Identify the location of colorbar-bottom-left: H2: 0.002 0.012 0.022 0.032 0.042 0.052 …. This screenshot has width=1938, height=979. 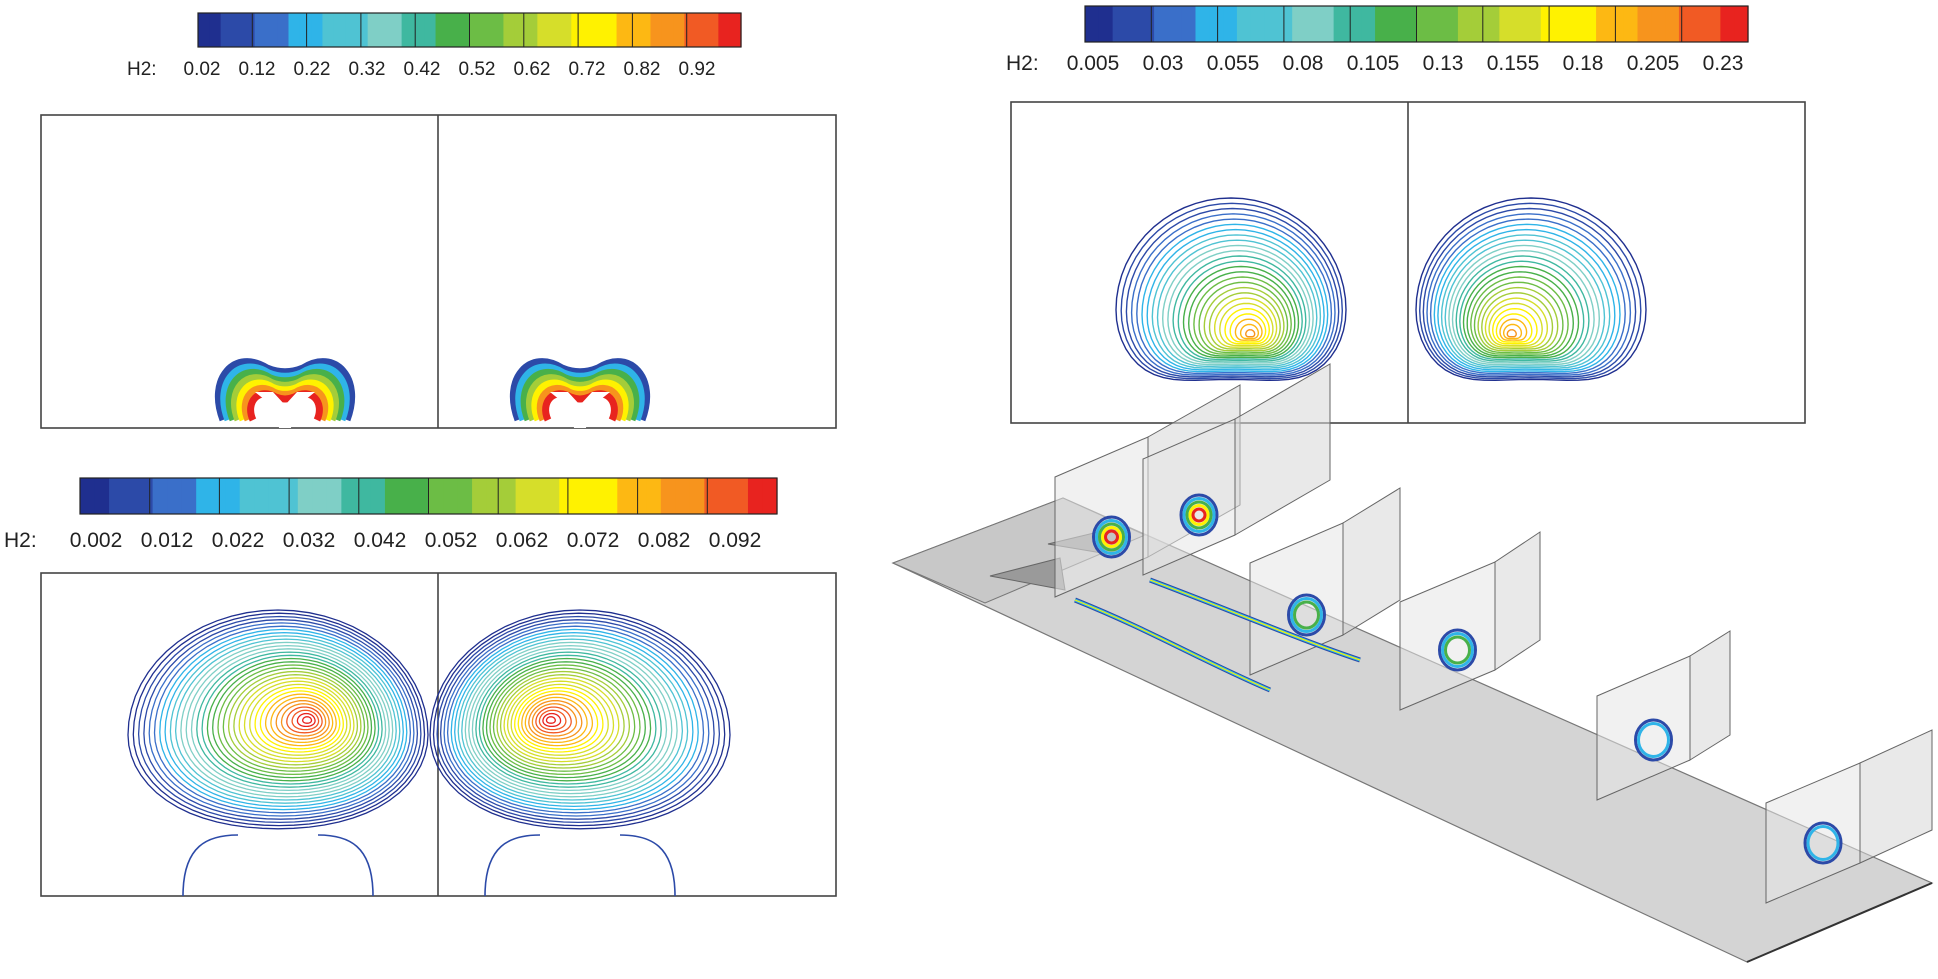
(391, 514).